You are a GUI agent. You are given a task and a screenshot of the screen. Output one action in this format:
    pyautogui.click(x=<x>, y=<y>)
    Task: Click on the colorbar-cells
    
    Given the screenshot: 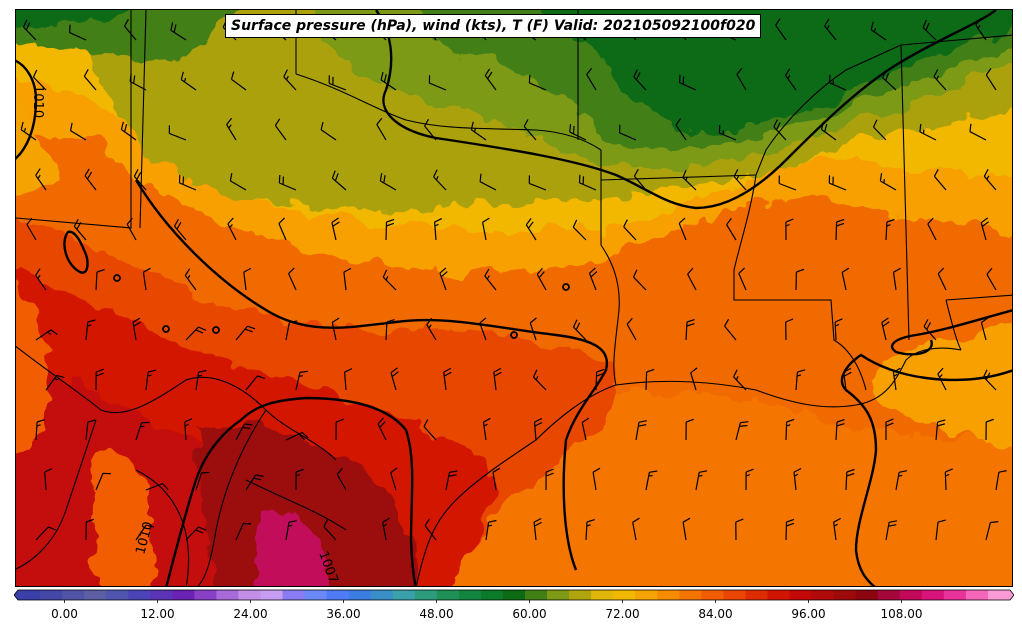 What is the action you would take?
    pyautogui.click(x=514, y=595)
    